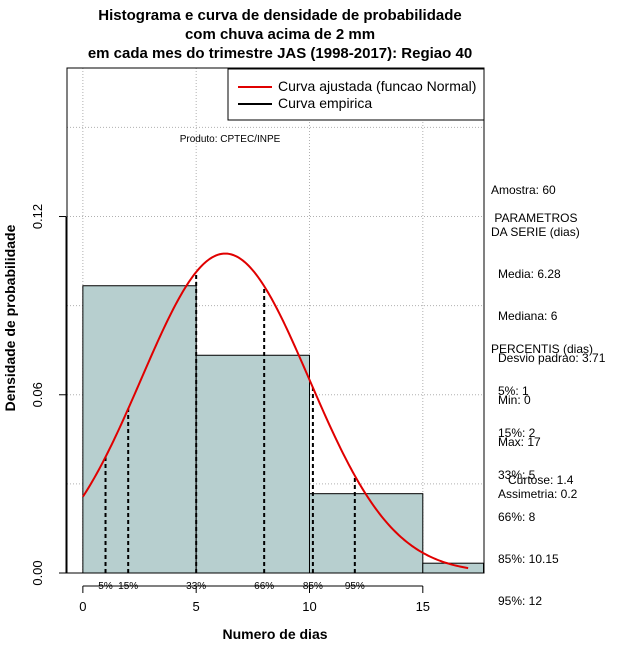  I want to click on param-mediana: Mediana: 6, so click(528, 316).